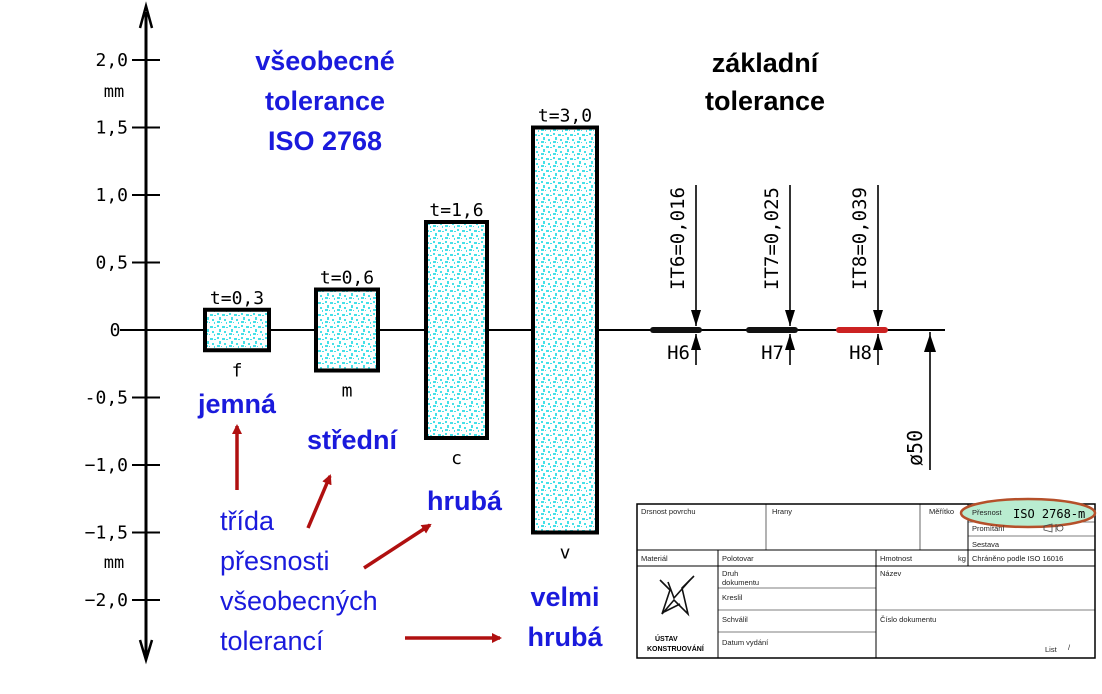 This screenshot has height=694, width=1102. What do you see at coordinates (732, 597) in the screenshot?
I see `tb-drawn: Kreslil` at bounding box center [732, 597].